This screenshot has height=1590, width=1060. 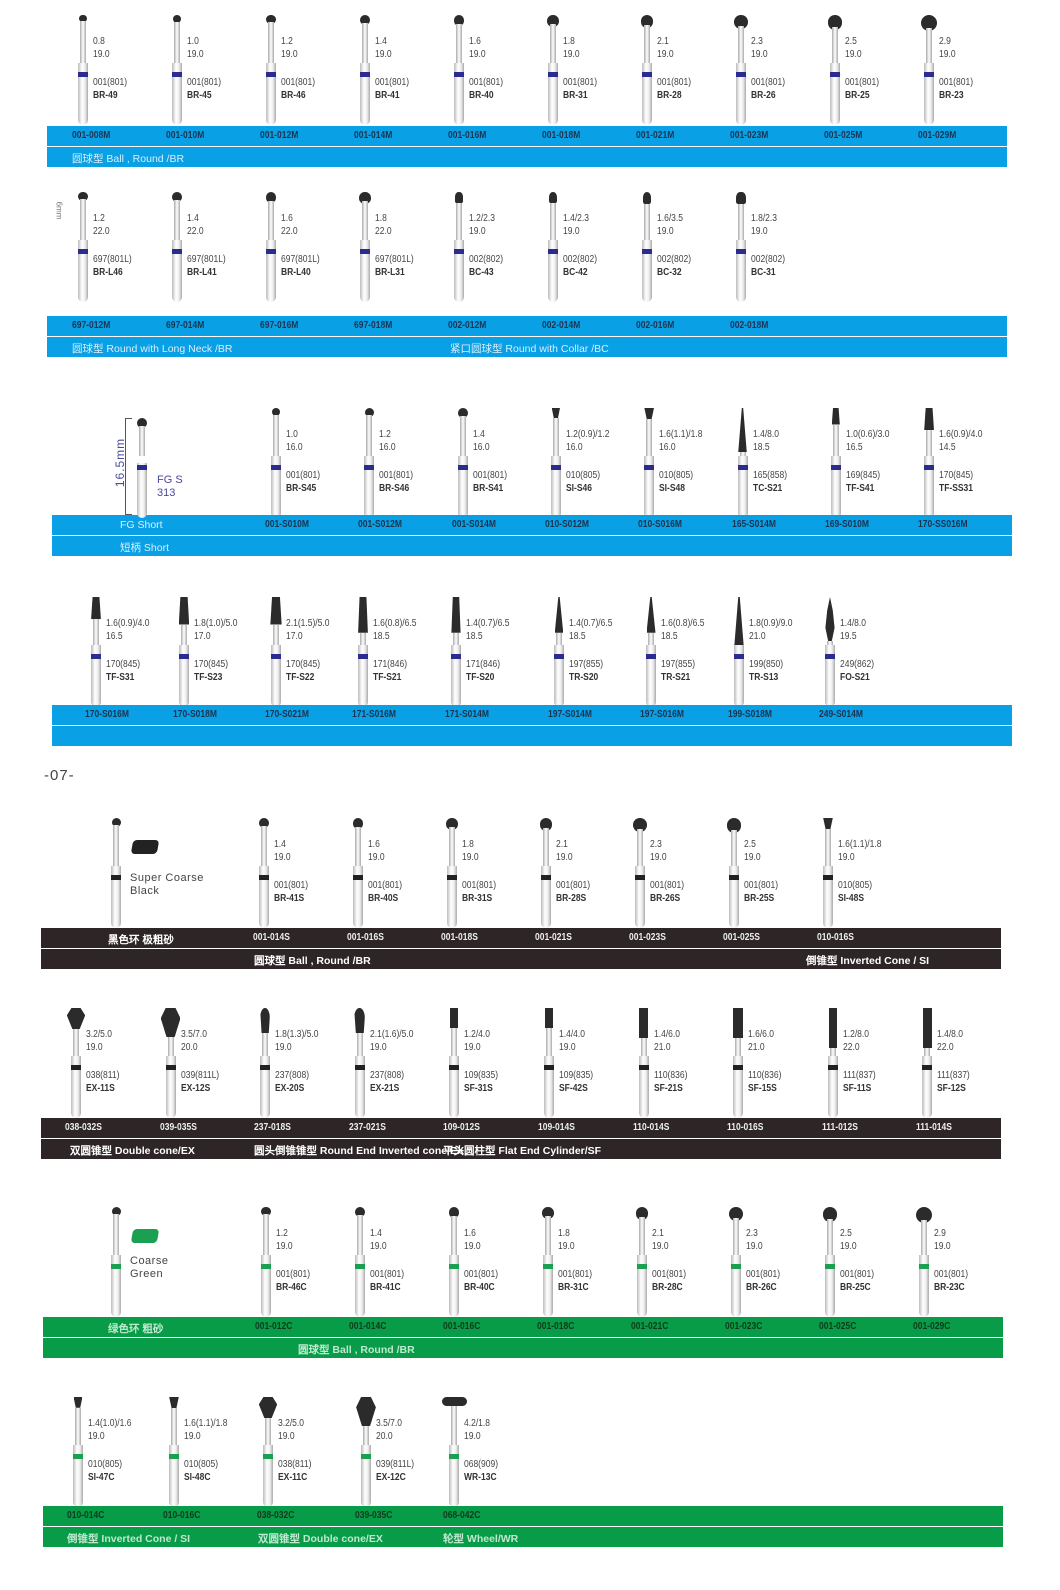 I want to click on bur-item: 2.9 19.0 001(801) BR-23C, so click(x=962, y=1262).